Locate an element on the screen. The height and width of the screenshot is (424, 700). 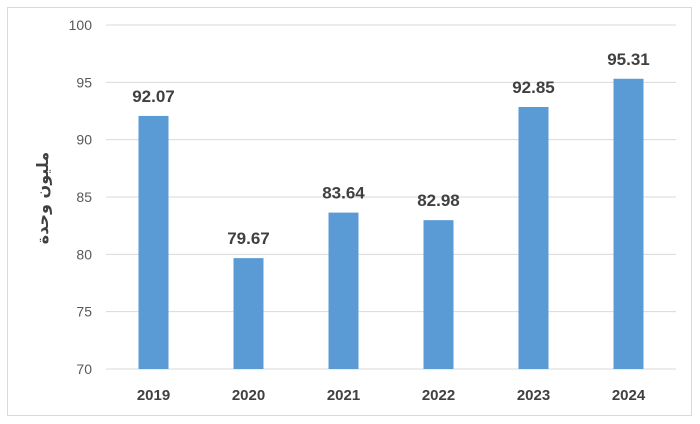
y-tick-label: 100 is located at coordinates (81, 25).